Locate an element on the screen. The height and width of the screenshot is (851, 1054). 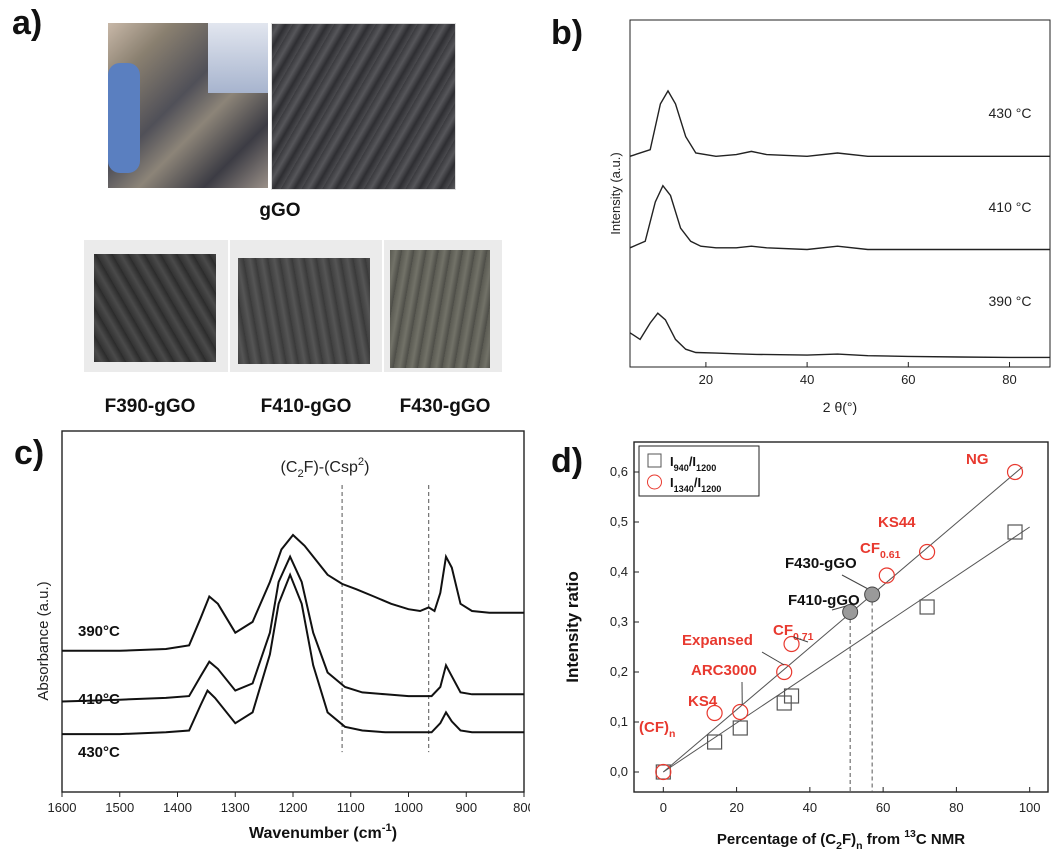
y-tick-label: 0,0 is located at coordinates (619, 771).